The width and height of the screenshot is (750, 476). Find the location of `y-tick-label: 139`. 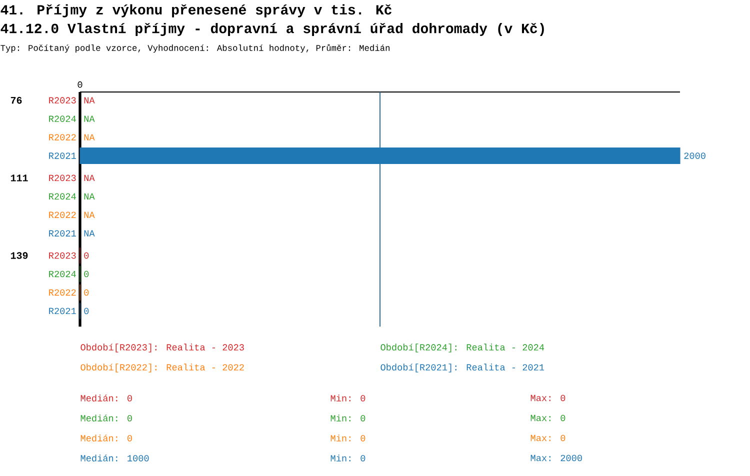

y-tick-label: 139 is located at coordinates (19, 255).